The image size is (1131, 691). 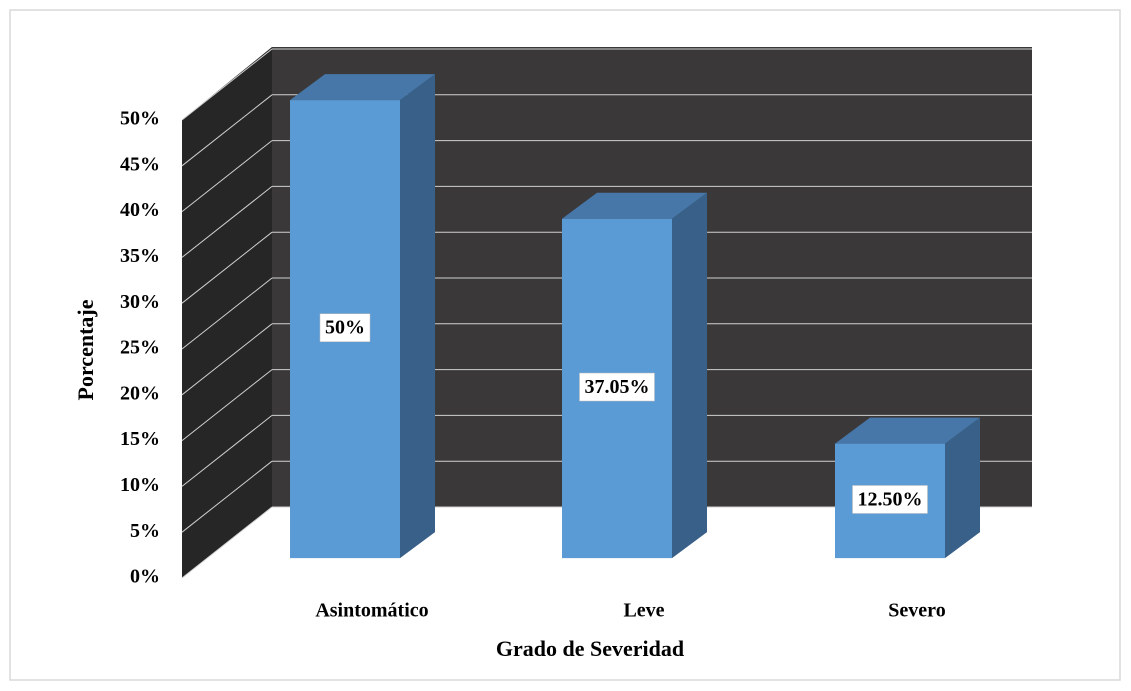 I want to click on x-tick-label: Leve, so click(x=643, y=611).